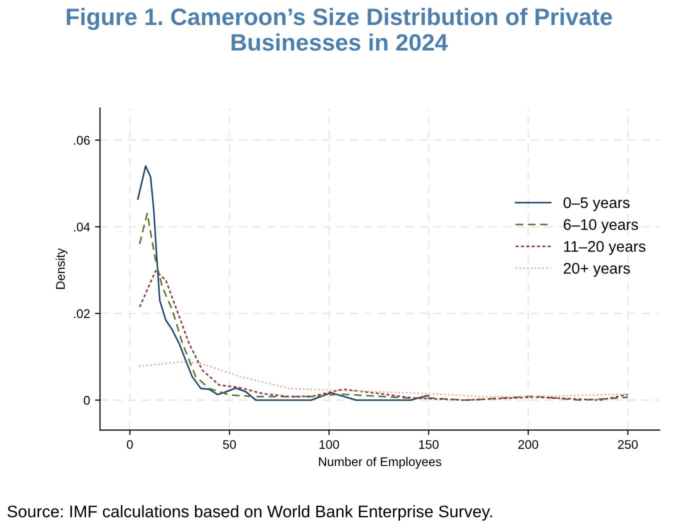 This screenshot has width=678, height=527. Describe the element at coordinates (250, 513) in the screenshot. I see `source-note: Source: IMF calculations based on World Bank Enterprise Survey.` at that location.